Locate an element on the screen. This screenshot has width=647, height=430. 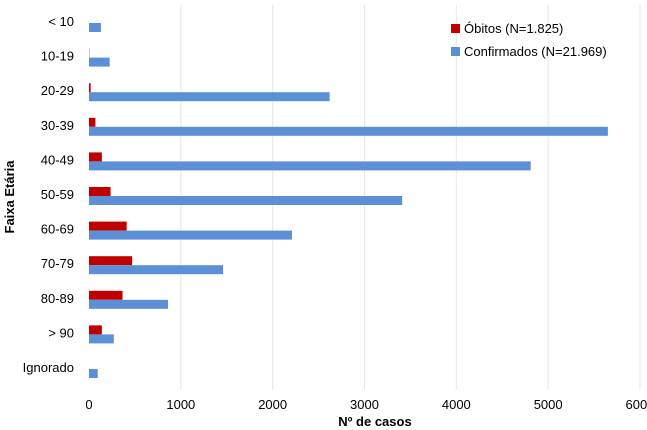
y-tick-label: 30-39 is located at coordinates (57, 125).